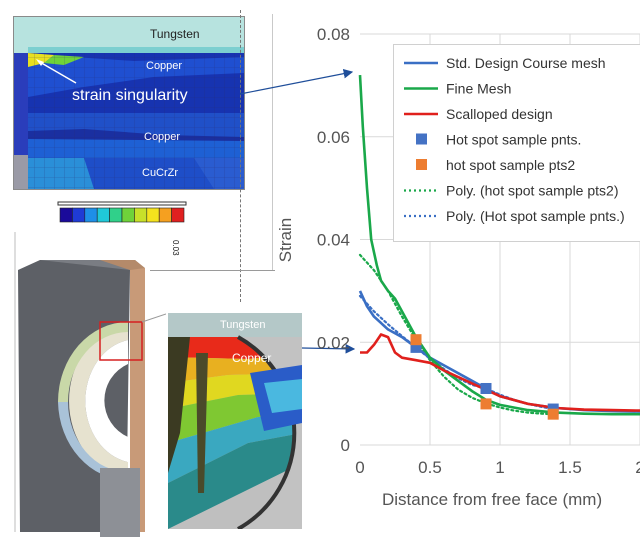 The width and height of the screenshot is (640, 542). Describe the element at coordinates (535, 216) in the screenshot. I see `legend-entry-label: Poly. (Hot spot sample pnts.)` at that location.